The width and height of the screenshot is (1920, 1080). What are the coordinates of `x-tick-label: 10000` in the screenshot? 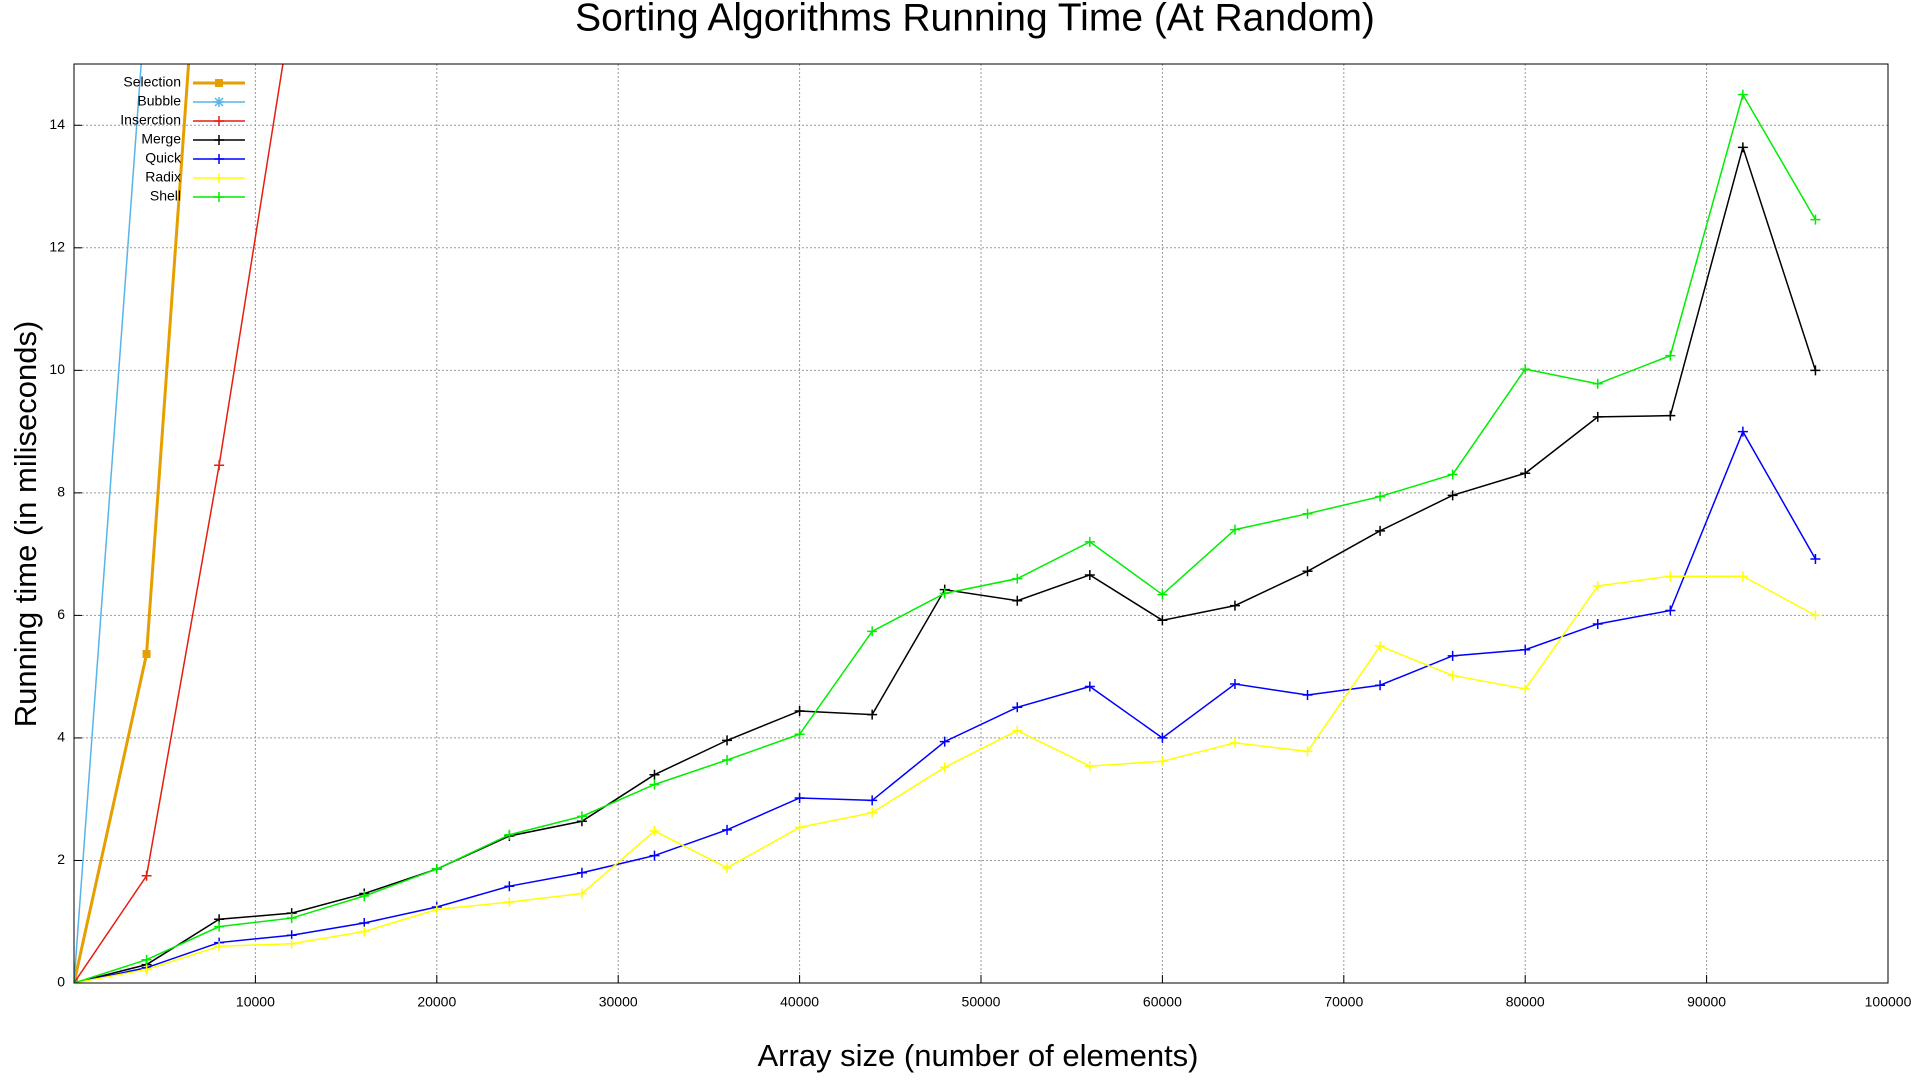 It's located at (255, 1002).